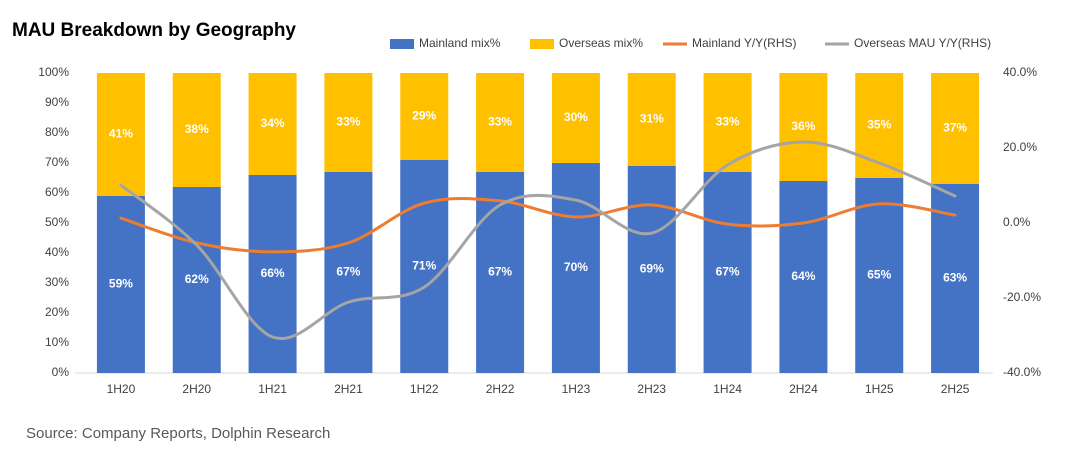  What do you see at coordinates (744, 43) in the screenshot?
I see `legend-label: Mainland Y/Y(RHS)` at bounding box center [744, 43].